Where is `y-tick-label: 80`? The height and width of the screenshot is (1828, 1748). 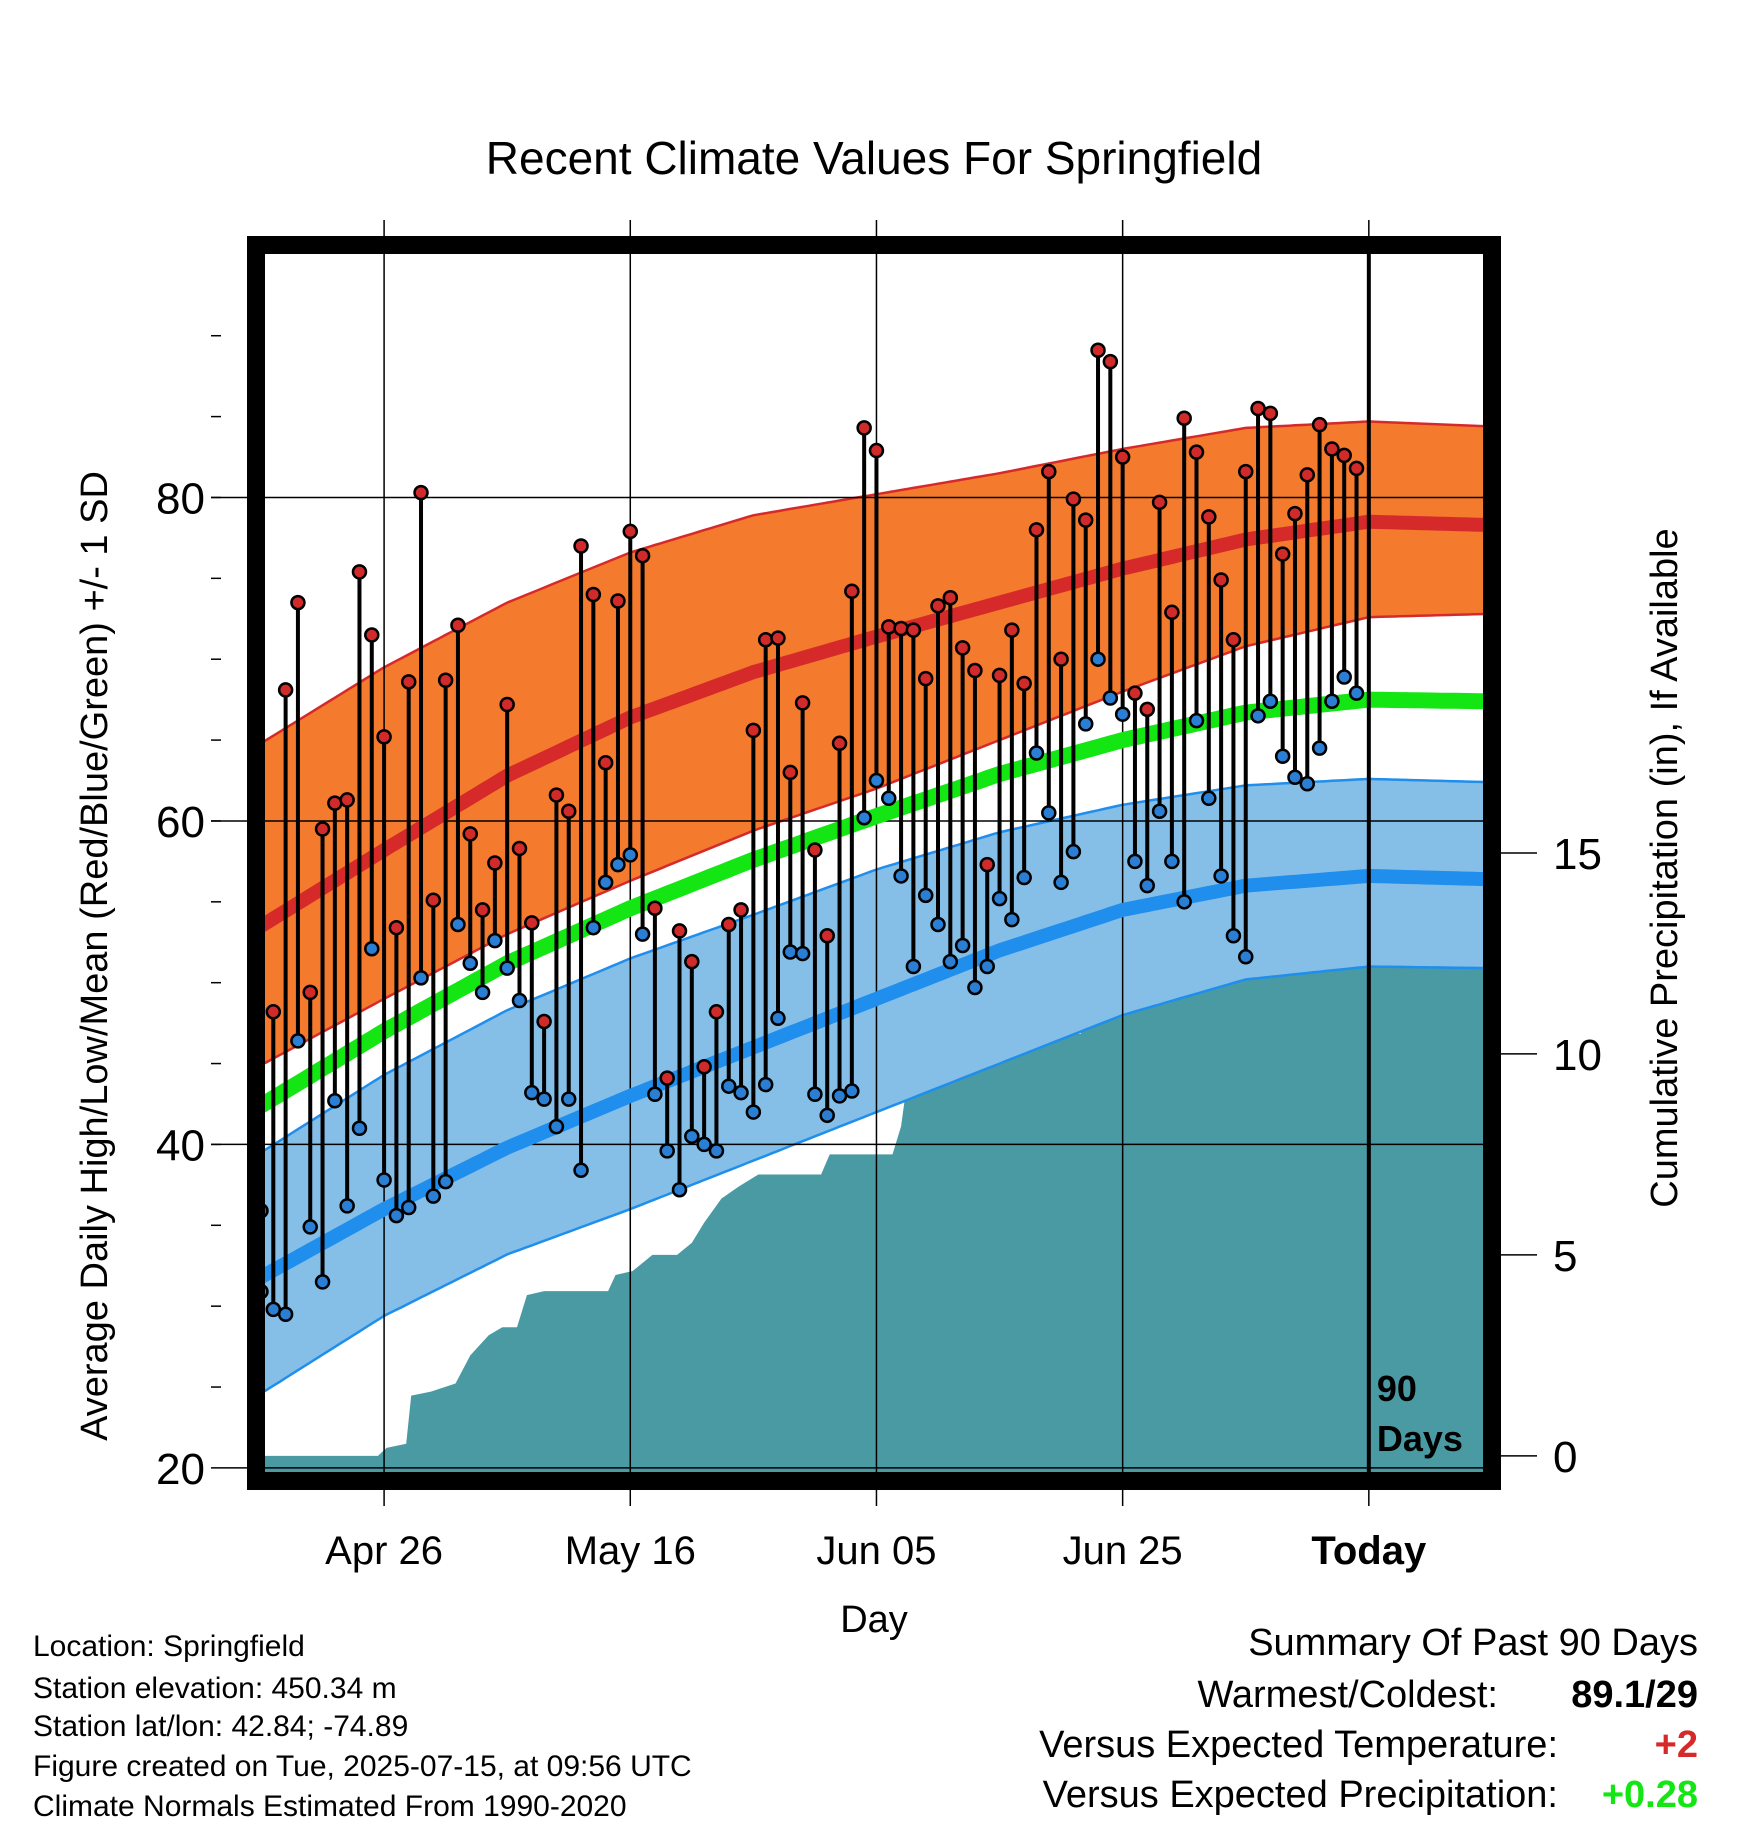
y-tick-label: 80 is located at coordinates (180, 498).